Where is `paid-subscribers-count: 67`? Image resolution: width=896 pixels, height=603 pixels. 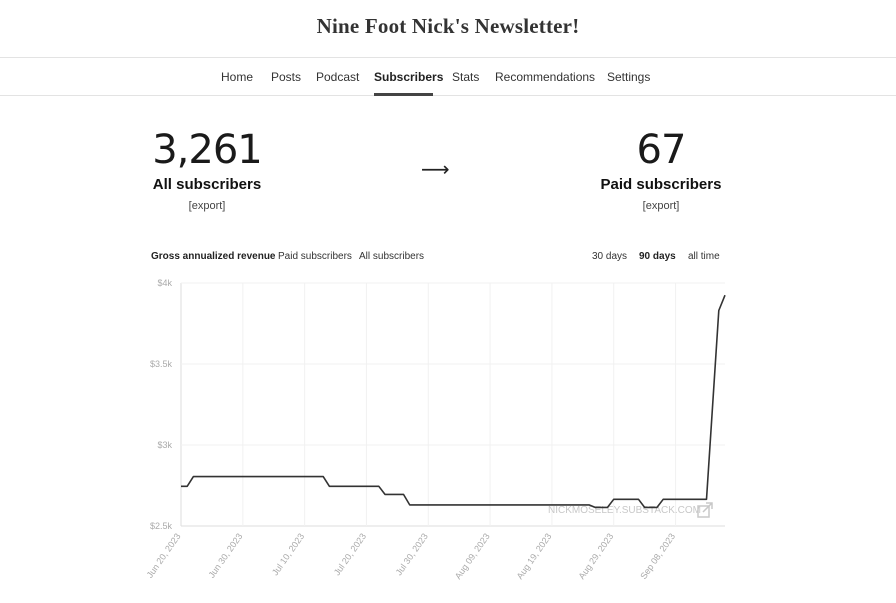
paid-subscribers-count: 67 is located at coordinates (661, 150).